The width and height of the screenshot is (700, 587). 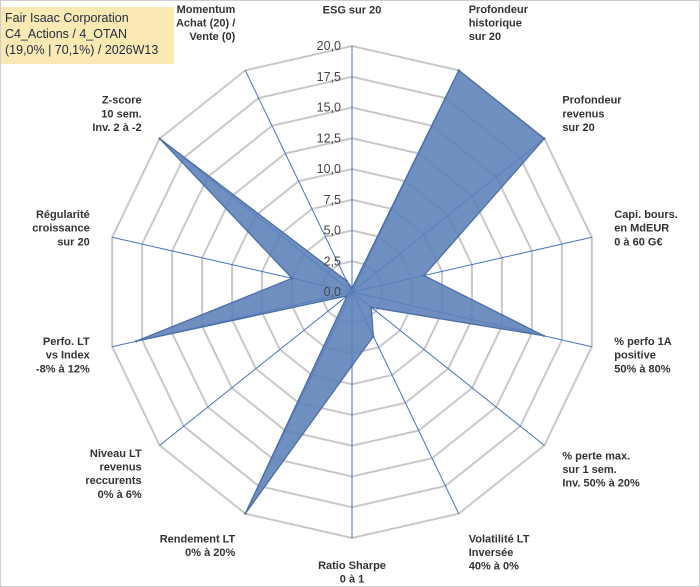 I want to click on axis-label-3-0: Capi. bours., so click(x=646, y=215).